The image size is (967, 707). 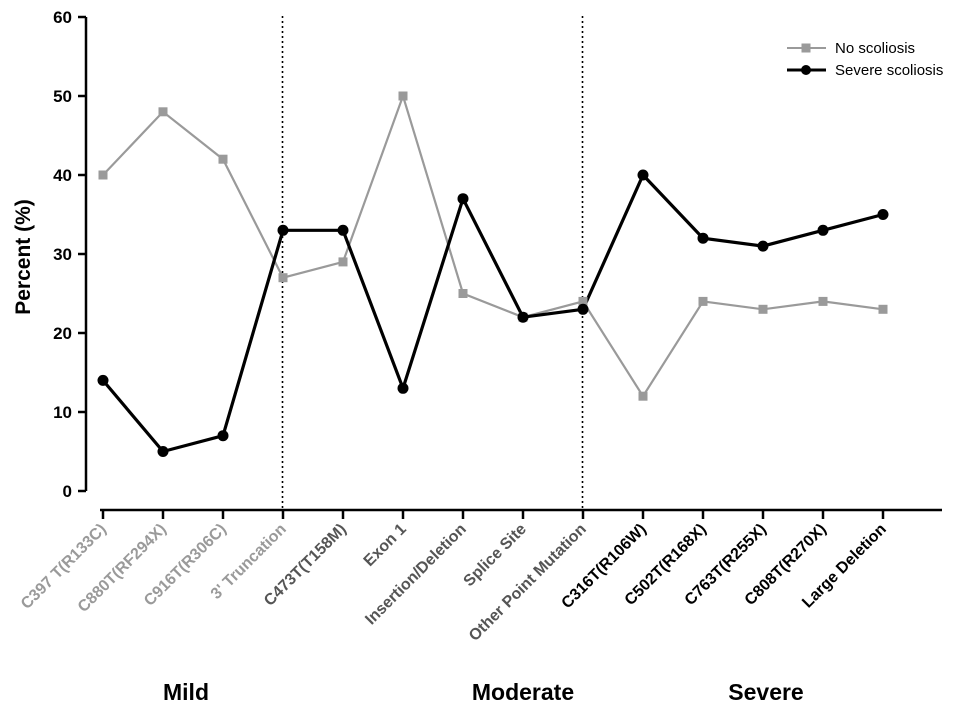 What do you see at coordinates (62, 333) in the screenshot?
I see `y-tick-label: 20` at bounding box center [62, 333].